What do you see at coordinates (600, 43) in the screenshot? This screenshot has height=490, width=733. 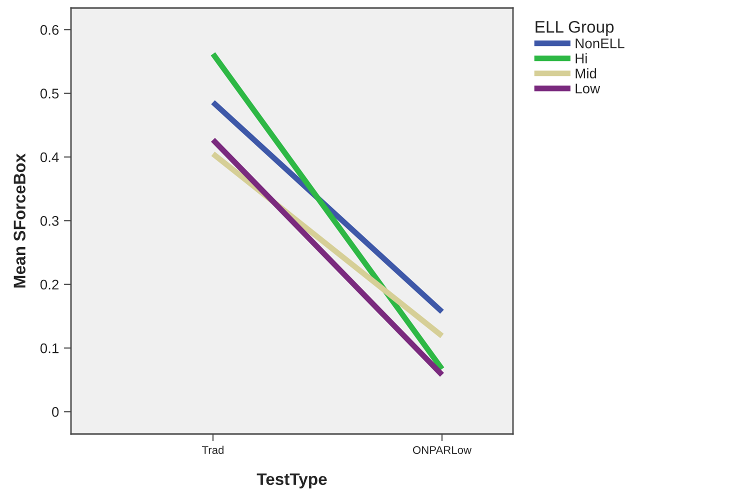 I see `legend-label: NonELL` at bounding box center [600, 43].